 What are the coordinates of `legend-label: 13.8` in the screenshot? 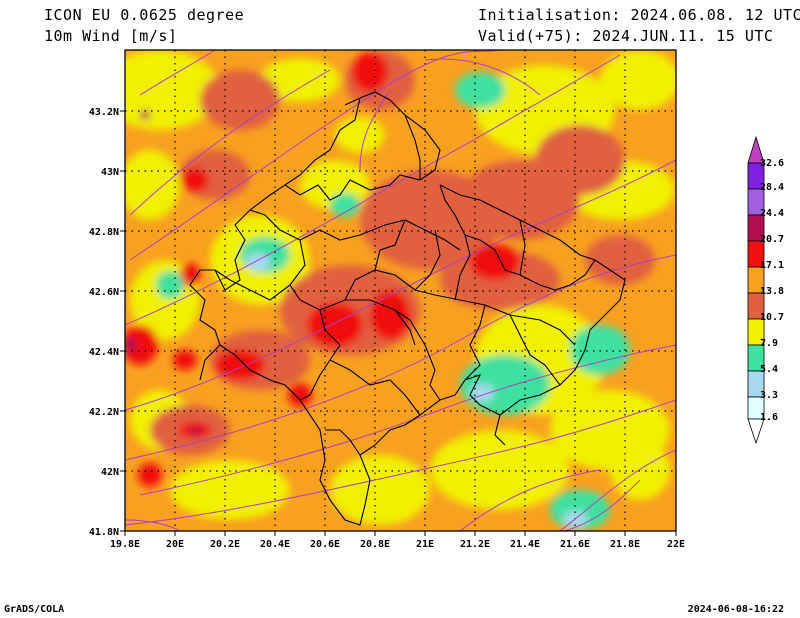 It's located at (772, 291).